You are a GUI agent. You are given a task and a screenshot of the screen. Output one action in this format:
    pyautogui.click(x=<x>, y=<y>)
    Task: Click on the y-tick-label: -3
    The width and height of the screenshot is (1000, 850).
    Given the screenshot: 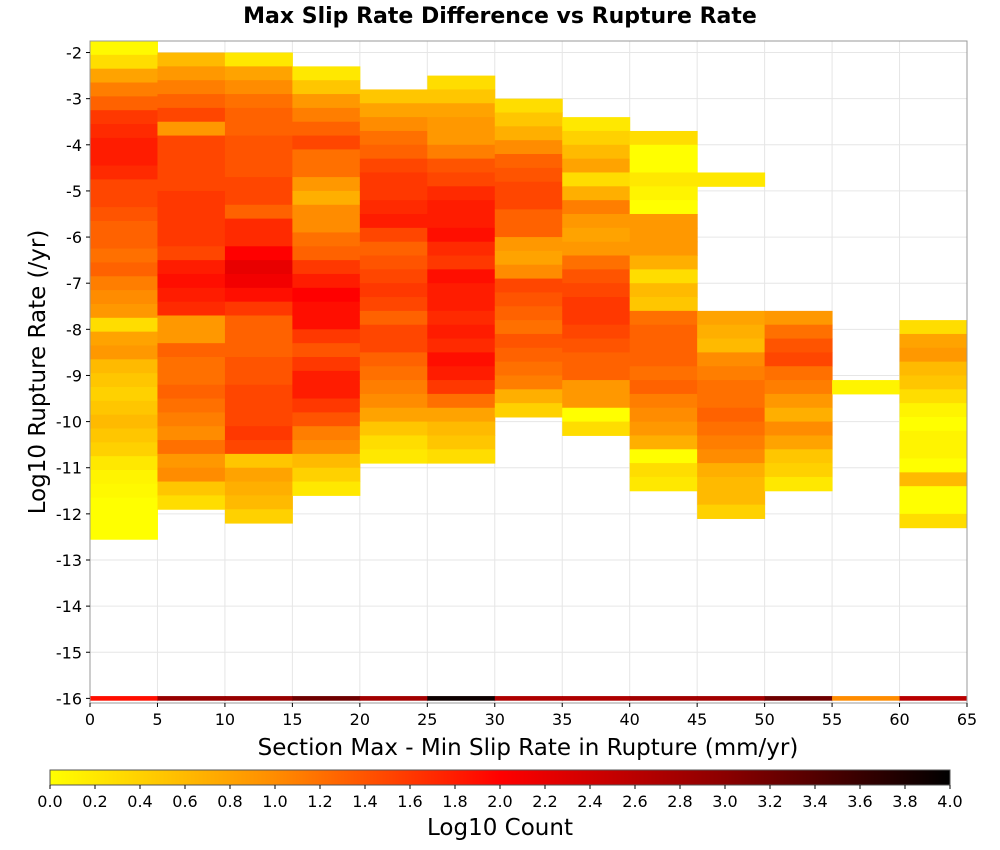 What is the action you would take?
    pyautogui.click(x=74, y=99)
    